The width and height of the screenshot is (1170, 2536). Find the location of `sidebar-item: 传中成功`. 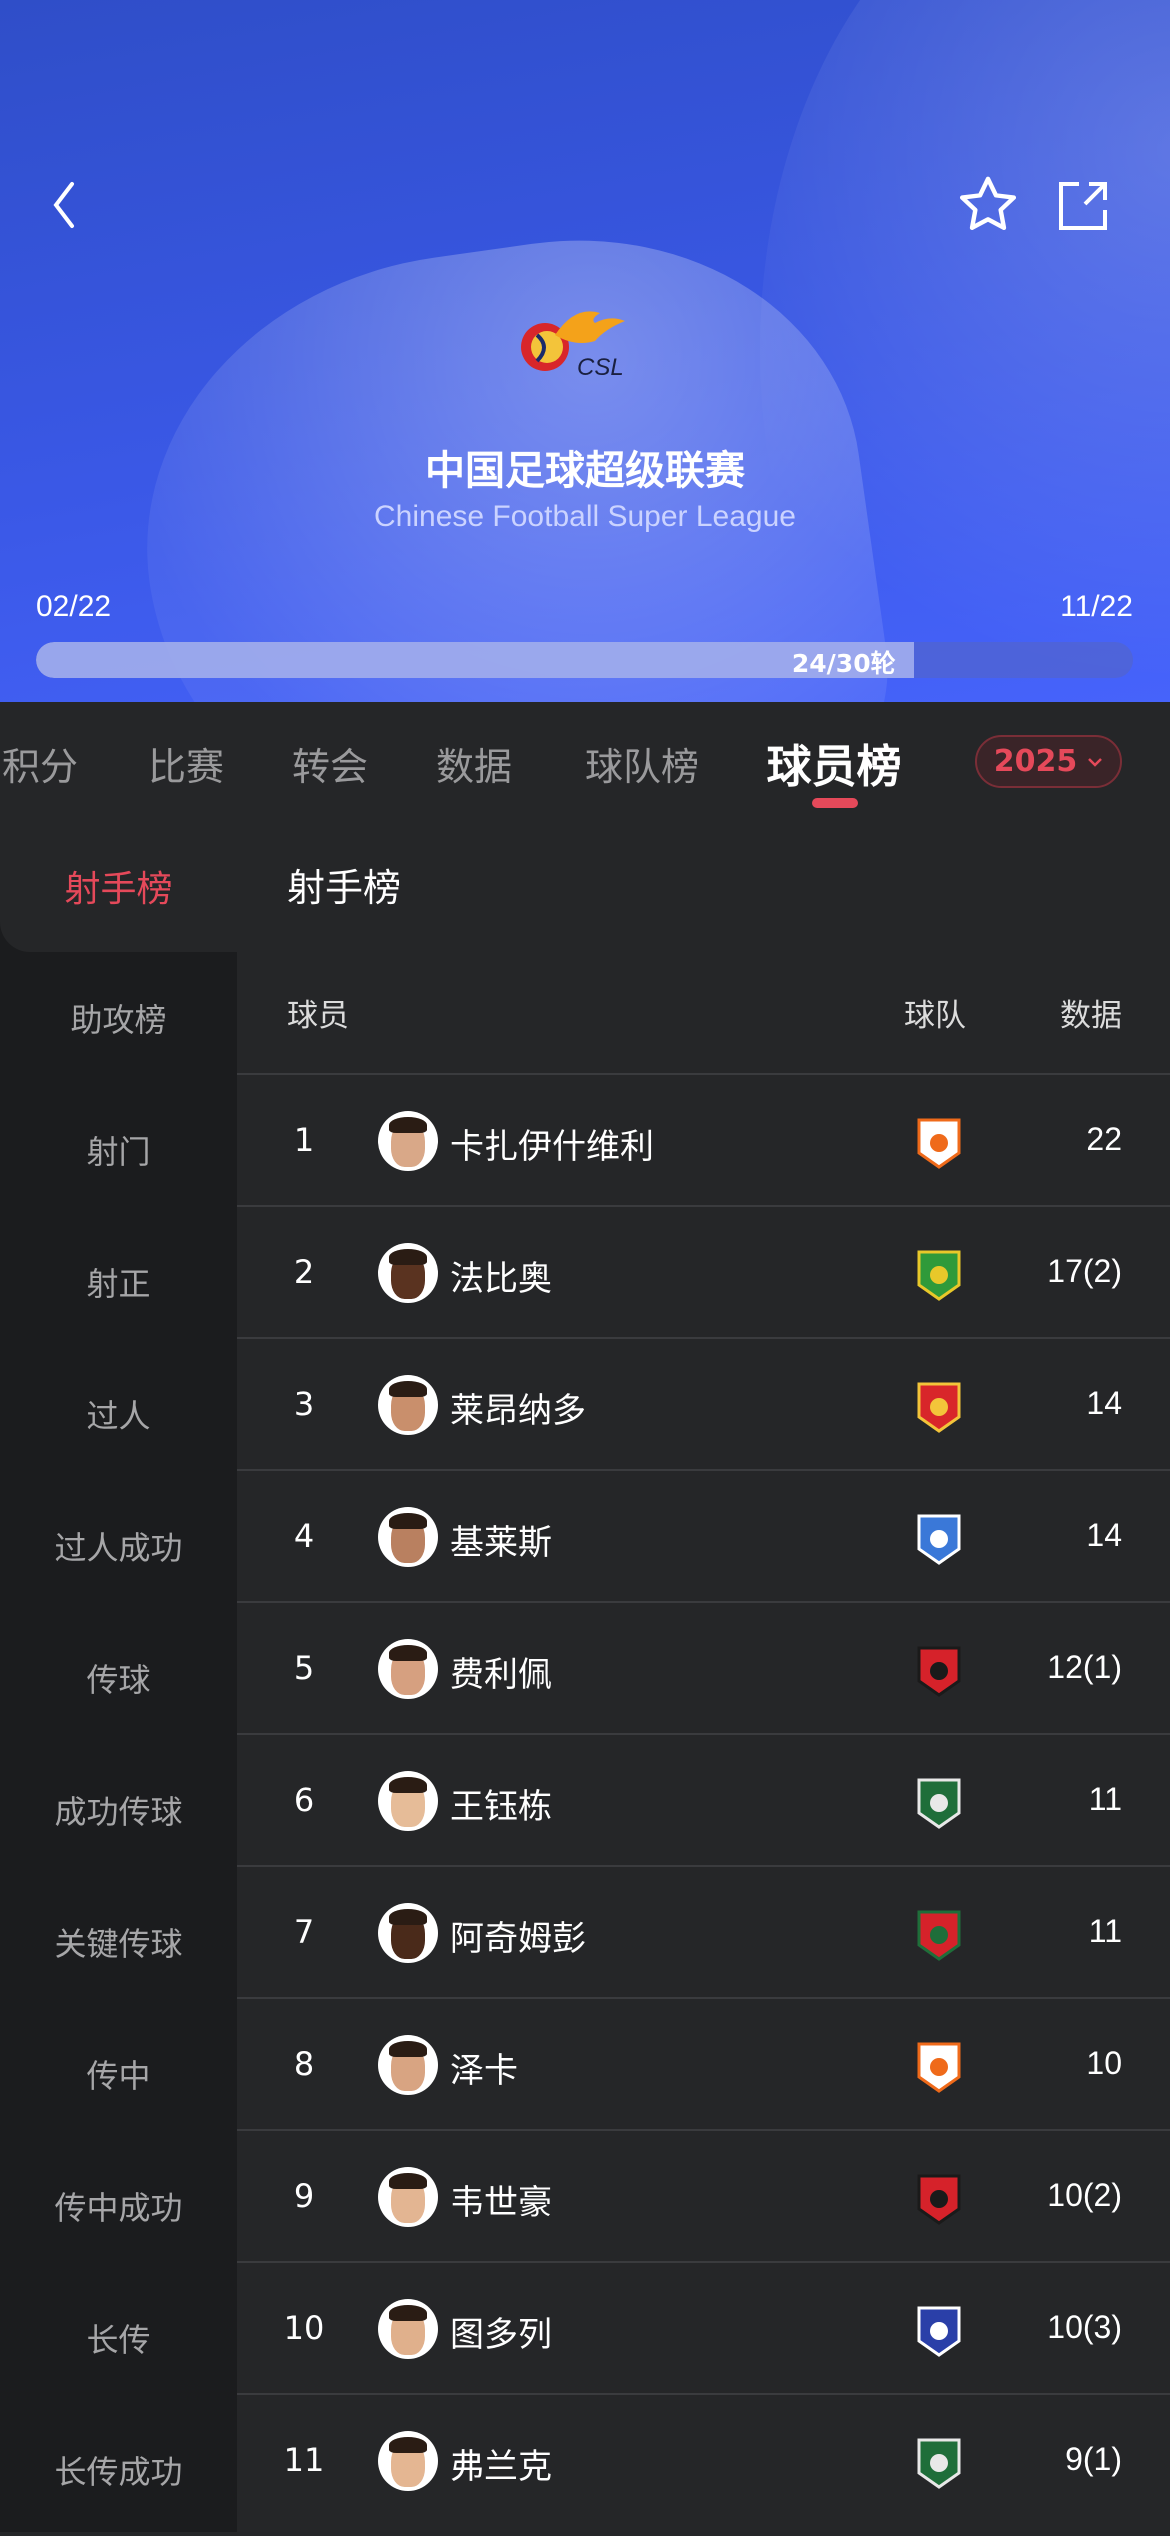

sidebar-item: 传中成功 is located at coordinates (118, 2208).